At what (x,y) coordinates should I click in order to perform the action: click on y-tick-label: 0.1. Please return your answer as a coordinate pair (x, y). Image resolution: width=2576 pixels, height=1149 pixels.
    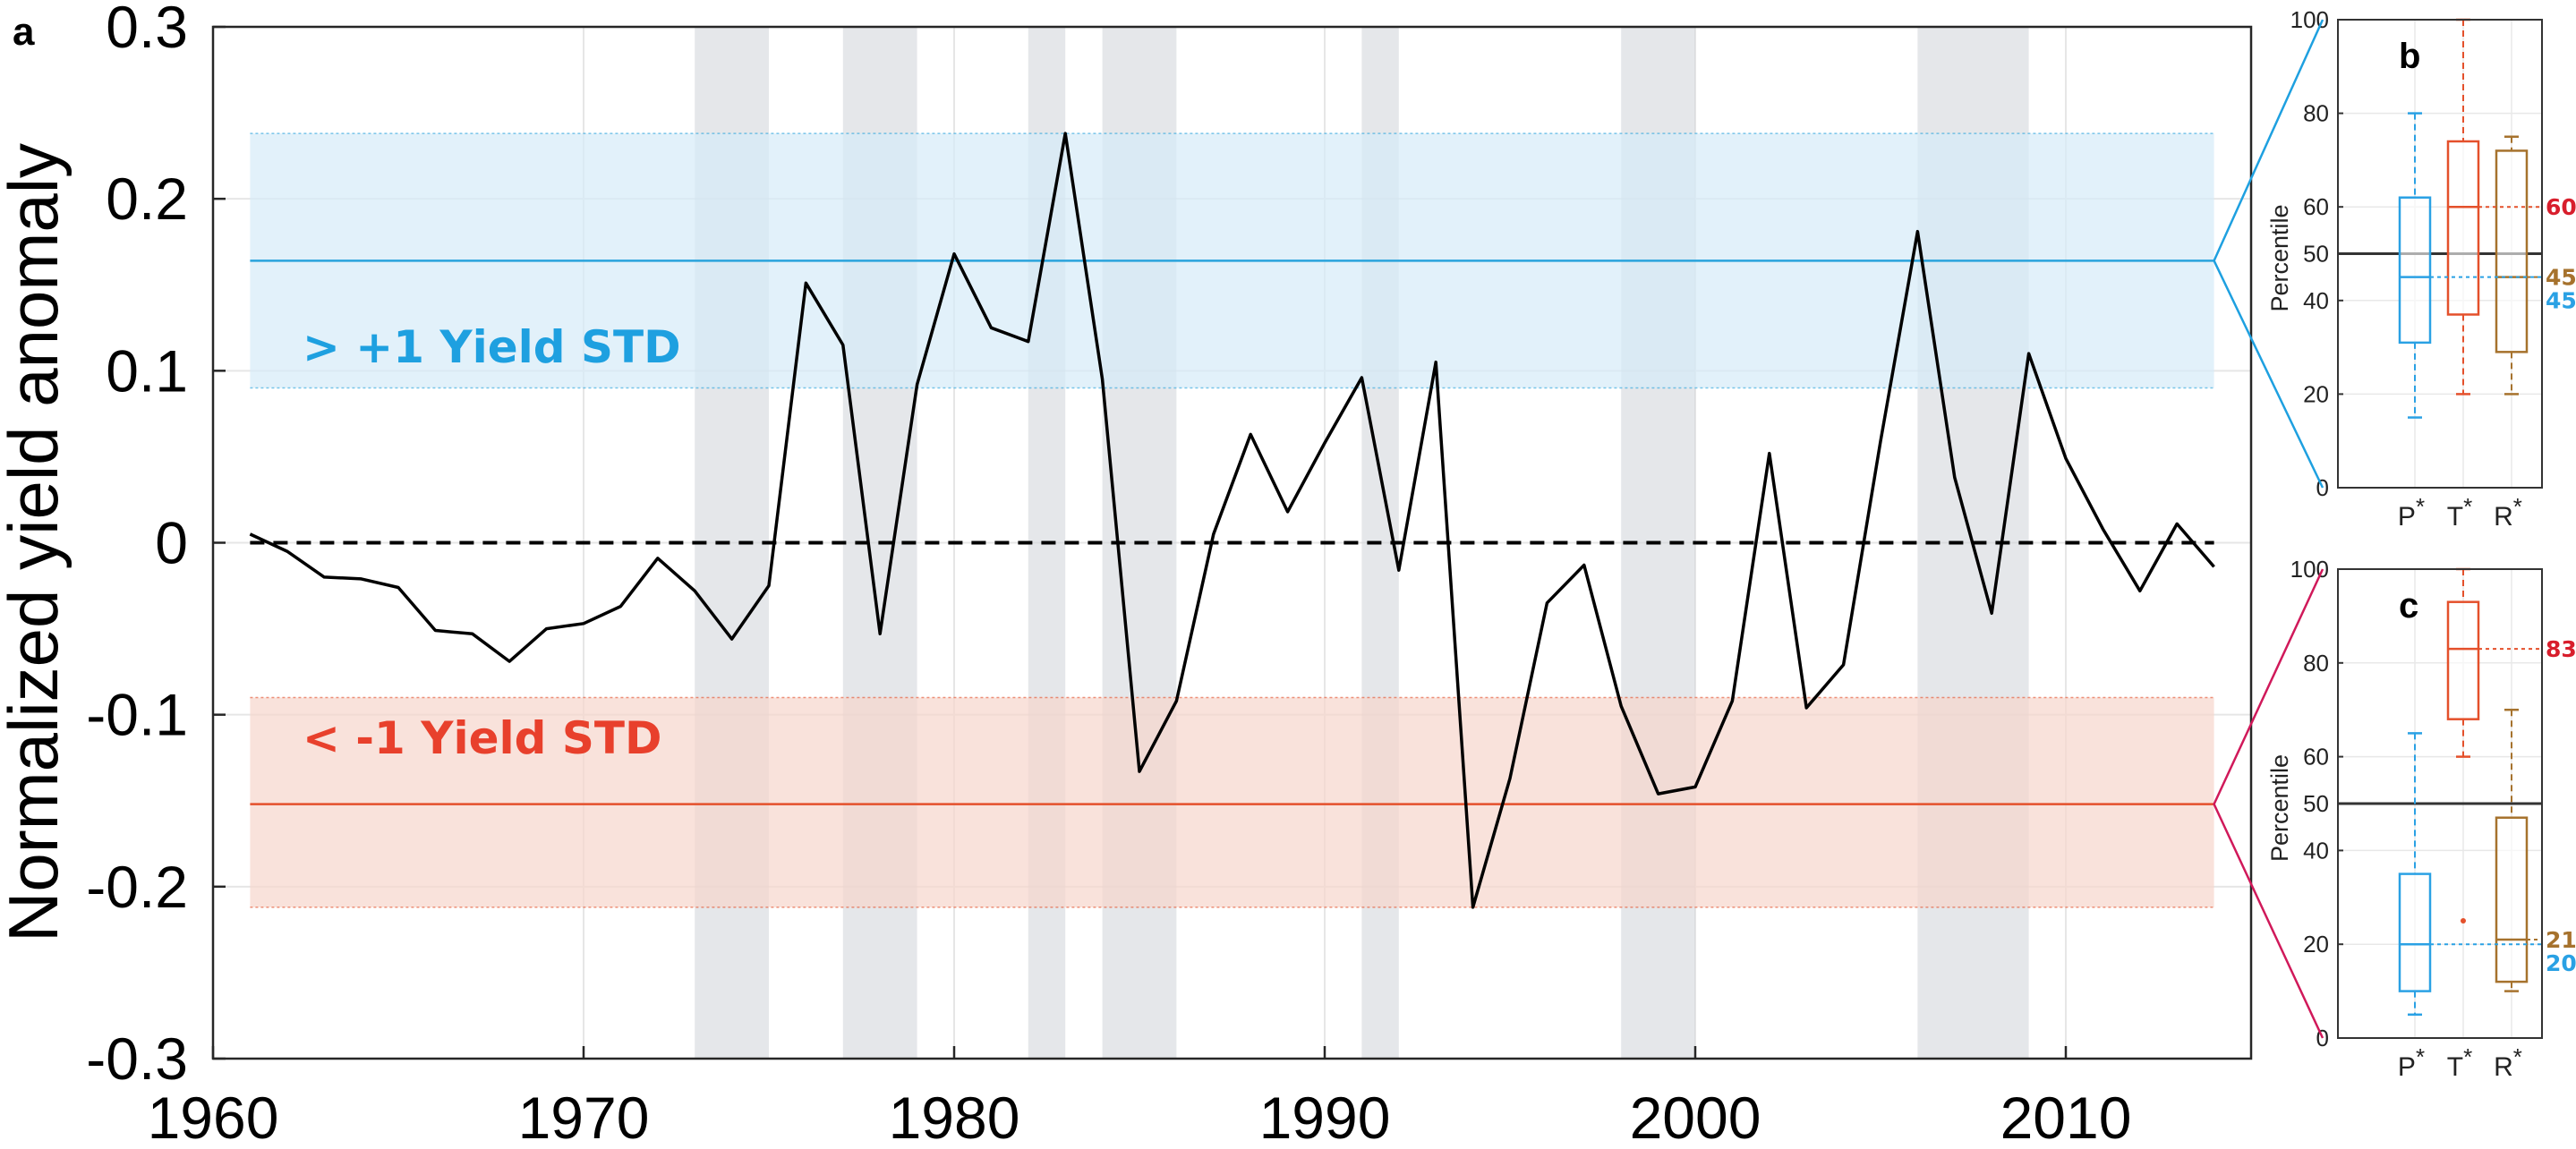
    Looking at the image, I should click on (147, 370).